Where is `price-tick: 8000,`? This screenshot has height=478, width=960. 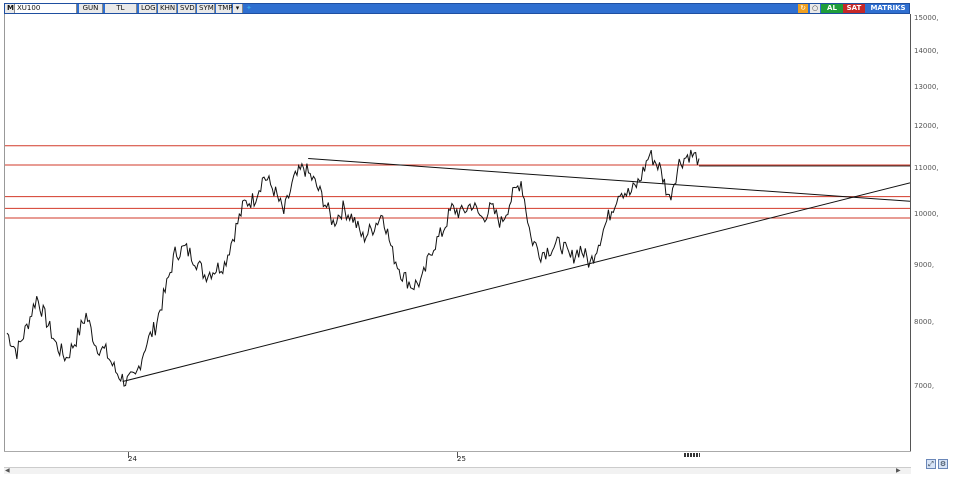 price-tick: 8000, is located at coordinates (924, 322).